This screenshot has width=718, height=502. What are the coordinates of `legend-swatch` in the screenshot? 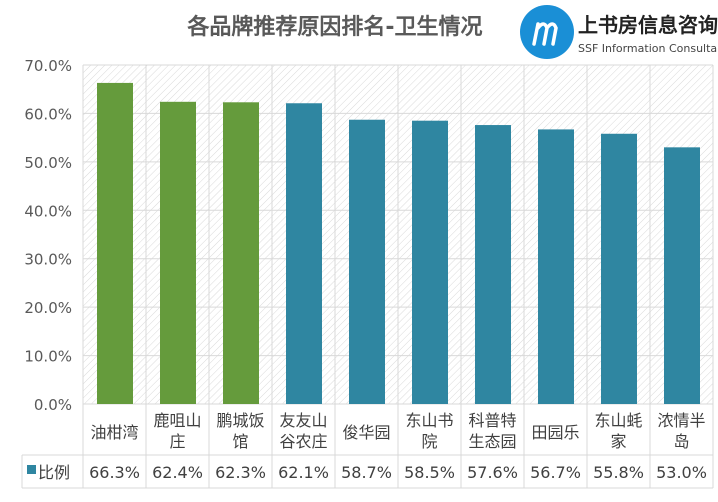 It's located at (31, 469).